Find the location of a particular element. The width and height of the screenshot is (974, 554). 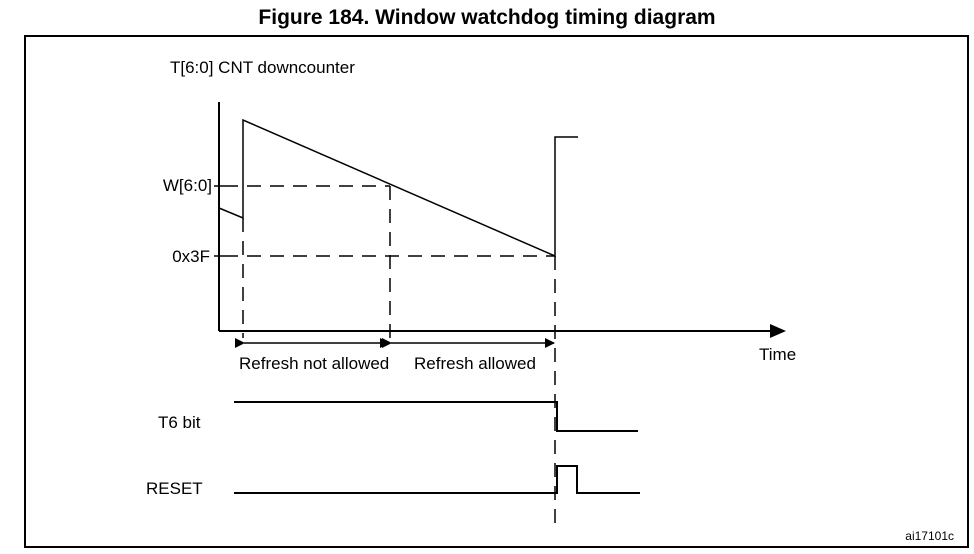

reset-label: RESET is located at coordinates (174, 488).